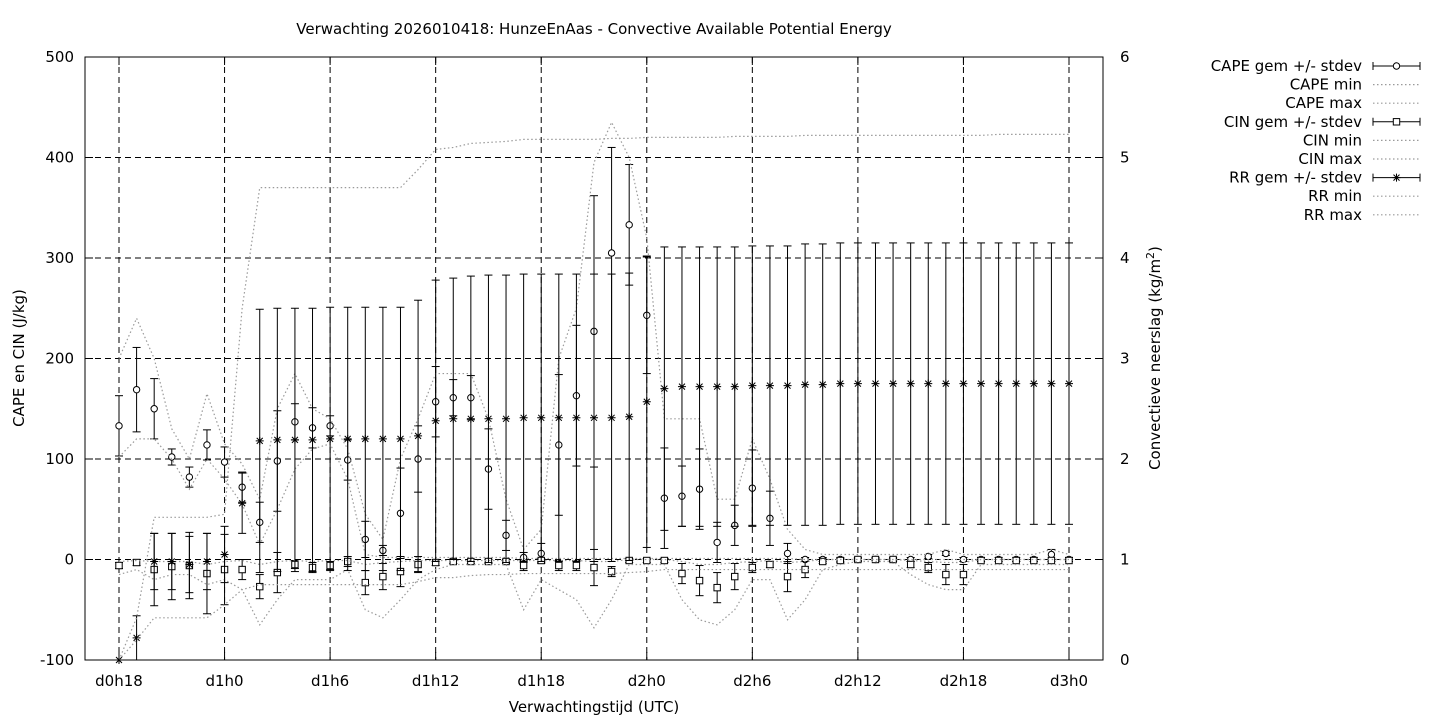 The width and height of the screenshot is (1440, 720). What do you see at coordinates (1125, 660) in the screenshot?
I see `y2-tick-label: 0` at bounding box center [1125, 660].